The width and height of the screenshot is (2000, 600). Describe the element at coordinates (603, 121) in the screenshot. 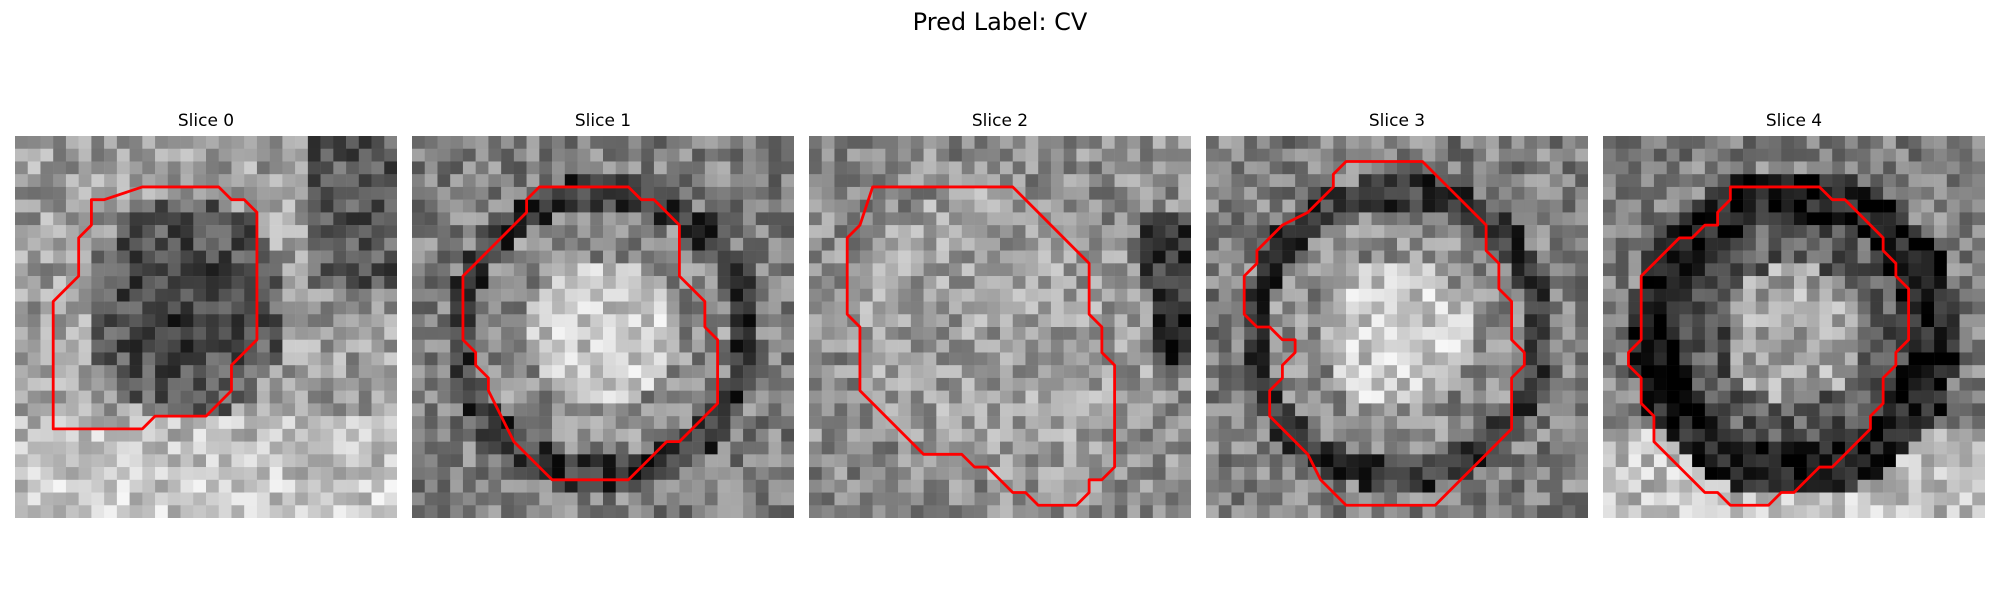

I see `slice-title-1: Slice 1` at that location.